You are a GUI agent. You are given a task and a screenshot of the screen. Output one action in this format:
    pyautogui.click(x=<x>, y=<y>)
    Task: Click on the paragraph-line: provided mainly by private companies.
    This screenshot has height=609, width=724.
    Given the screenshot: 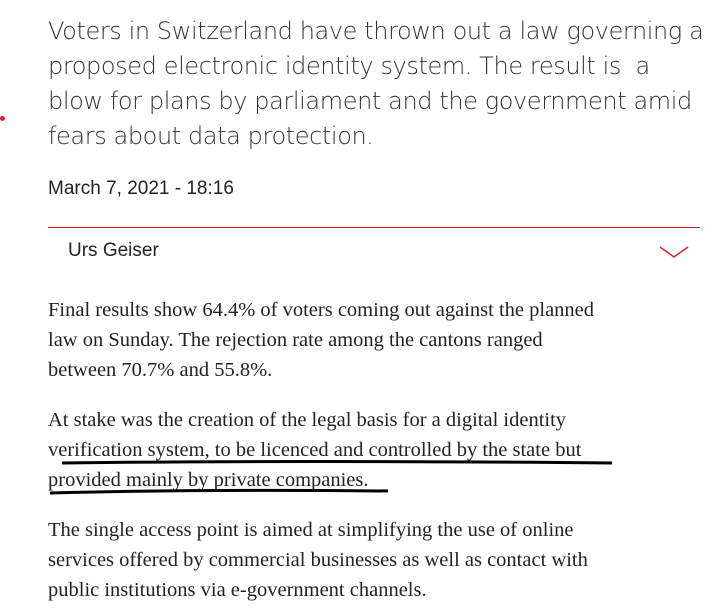 What is the action you would take?
    pyautogui.click(x=208, y=480)
    